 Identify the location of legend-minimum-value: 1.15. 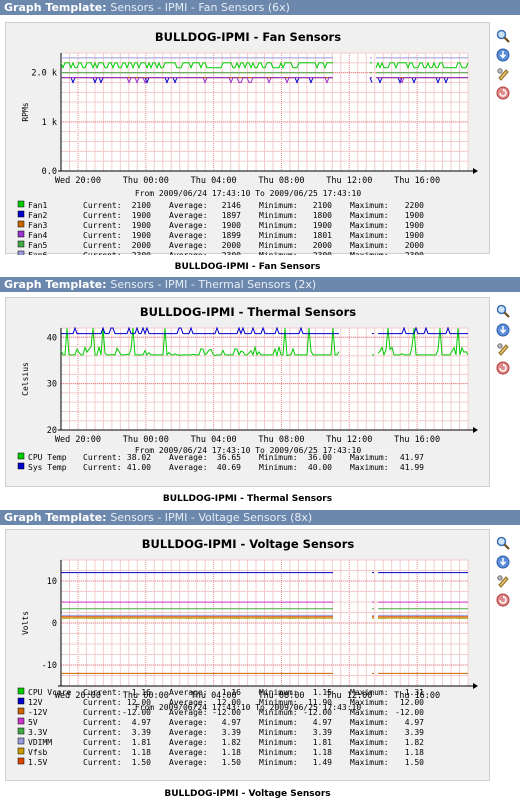
(322, 692).